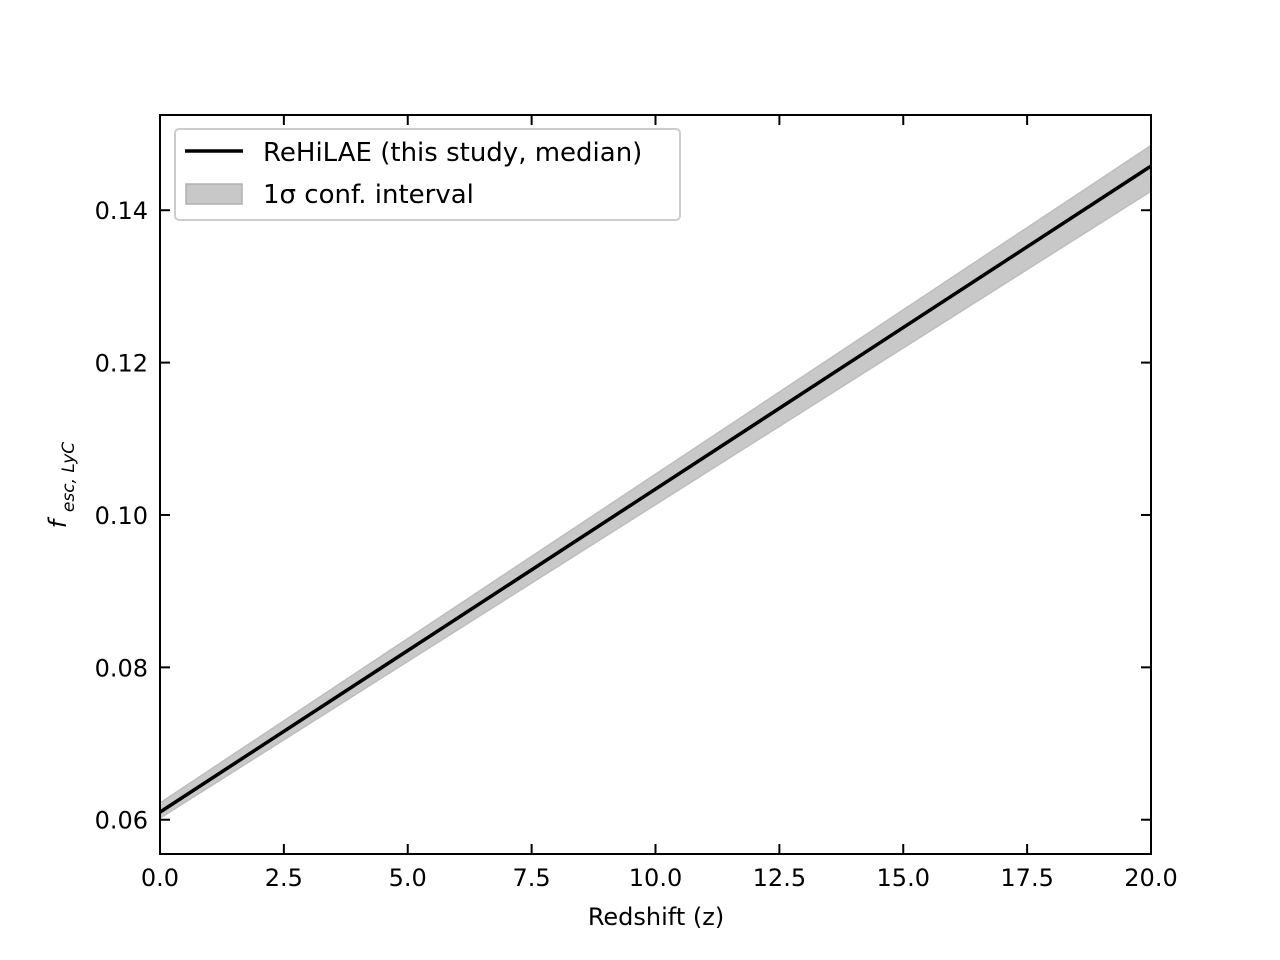 The width and height of the screenshot is (1280, 960). Describe the element at coordinates (656, 917) in the screenshot. I see `x-axis-label: Redshift (z)` at that location.